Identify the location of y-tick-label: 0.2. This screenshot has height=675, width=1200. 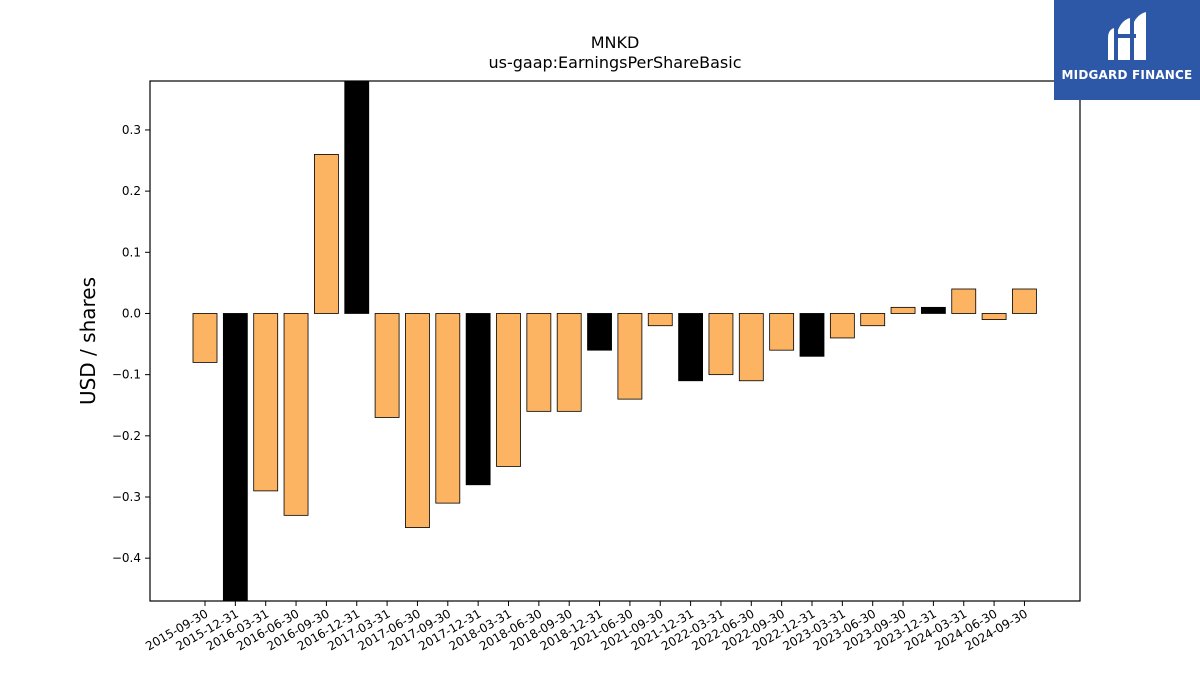
(131, 191).